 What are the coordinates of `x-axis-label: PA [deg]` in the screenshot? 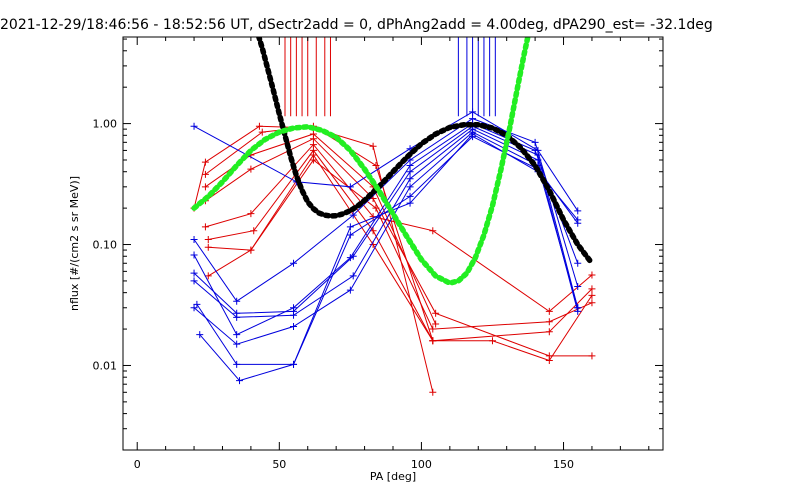 It's located at (393, 476).